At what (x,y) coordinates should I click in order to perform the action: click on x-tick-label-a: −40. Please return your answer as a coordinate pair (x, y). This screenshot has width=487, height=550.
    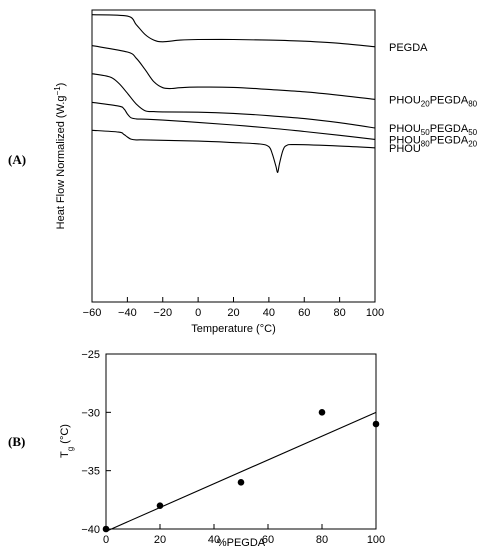
    Looking at the image, I should click on (127, 313).